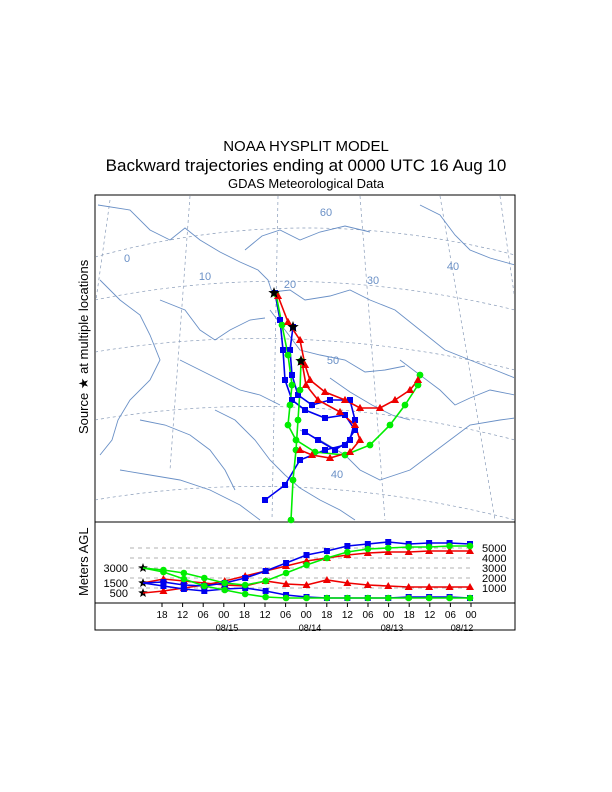  What do you see at coordinates (373, 281) in the screenshot?
I see `graticule-label: 30` at bounding box center [373, 281].